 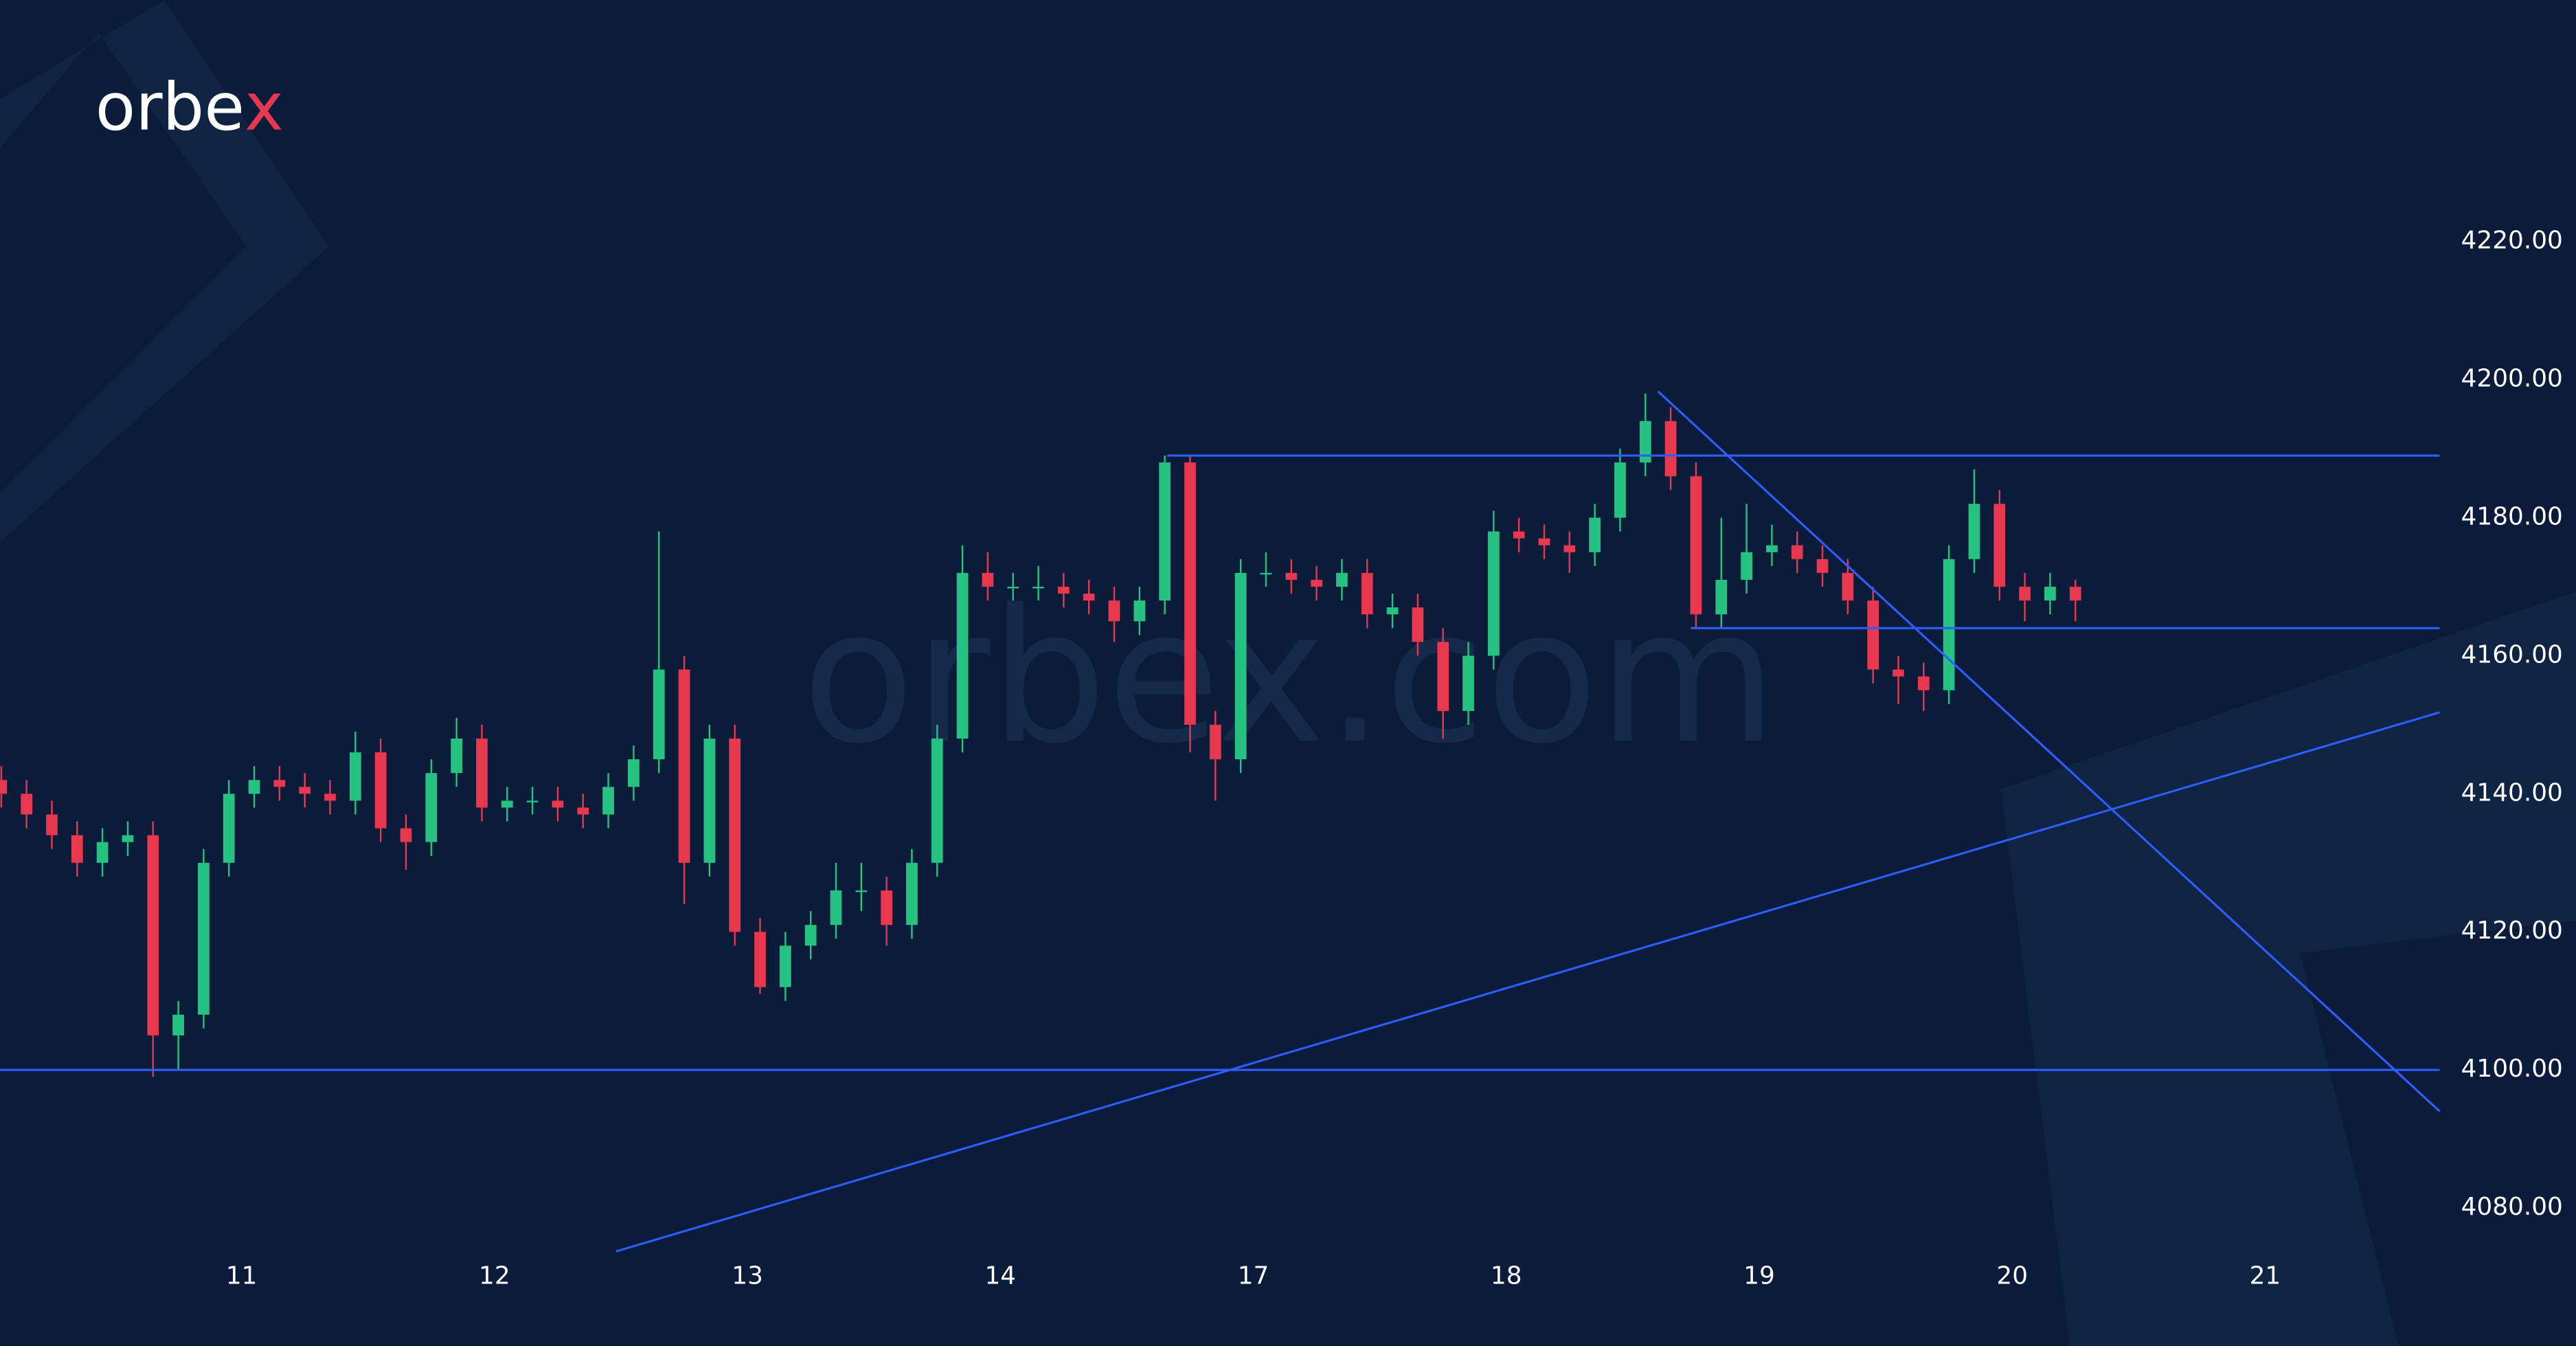 What do you see at coordinates (1506, 1276) in the screenshot?
I see `x-tick-label: 18` at bounding box center [1506, 1276].